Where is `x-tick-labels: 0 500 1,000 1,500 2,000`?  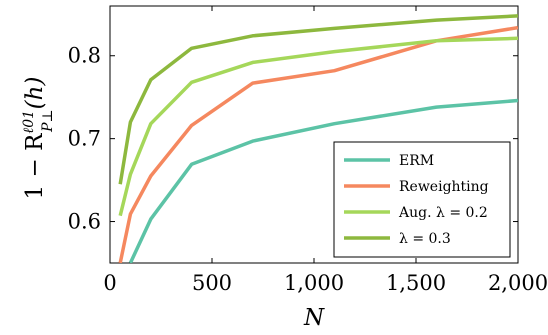 x-tick-labels: 0 500 1,000 1,500 2,000 is located at coordinates (325, 283).